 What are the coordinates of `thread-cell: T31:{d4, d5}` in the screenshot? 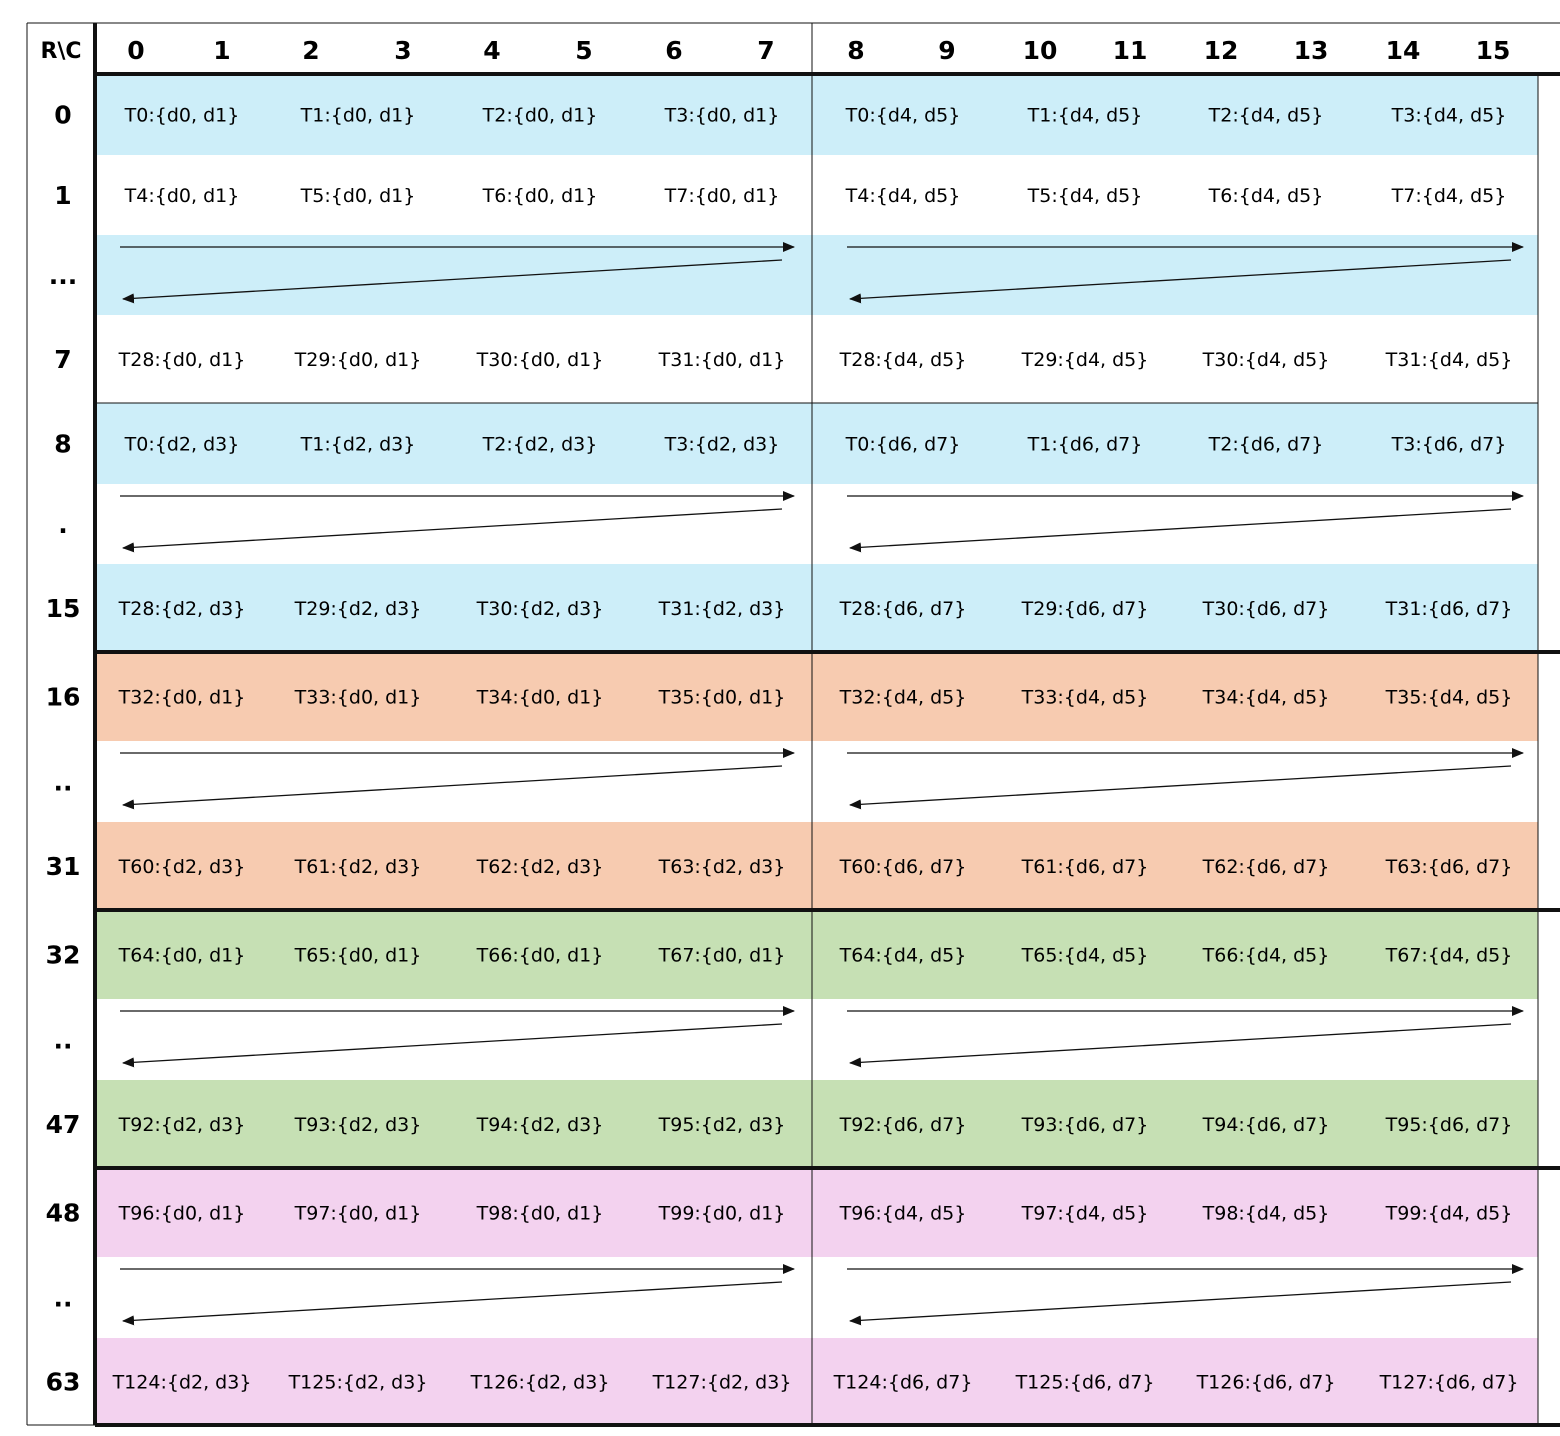 It's located at (1449, 360).